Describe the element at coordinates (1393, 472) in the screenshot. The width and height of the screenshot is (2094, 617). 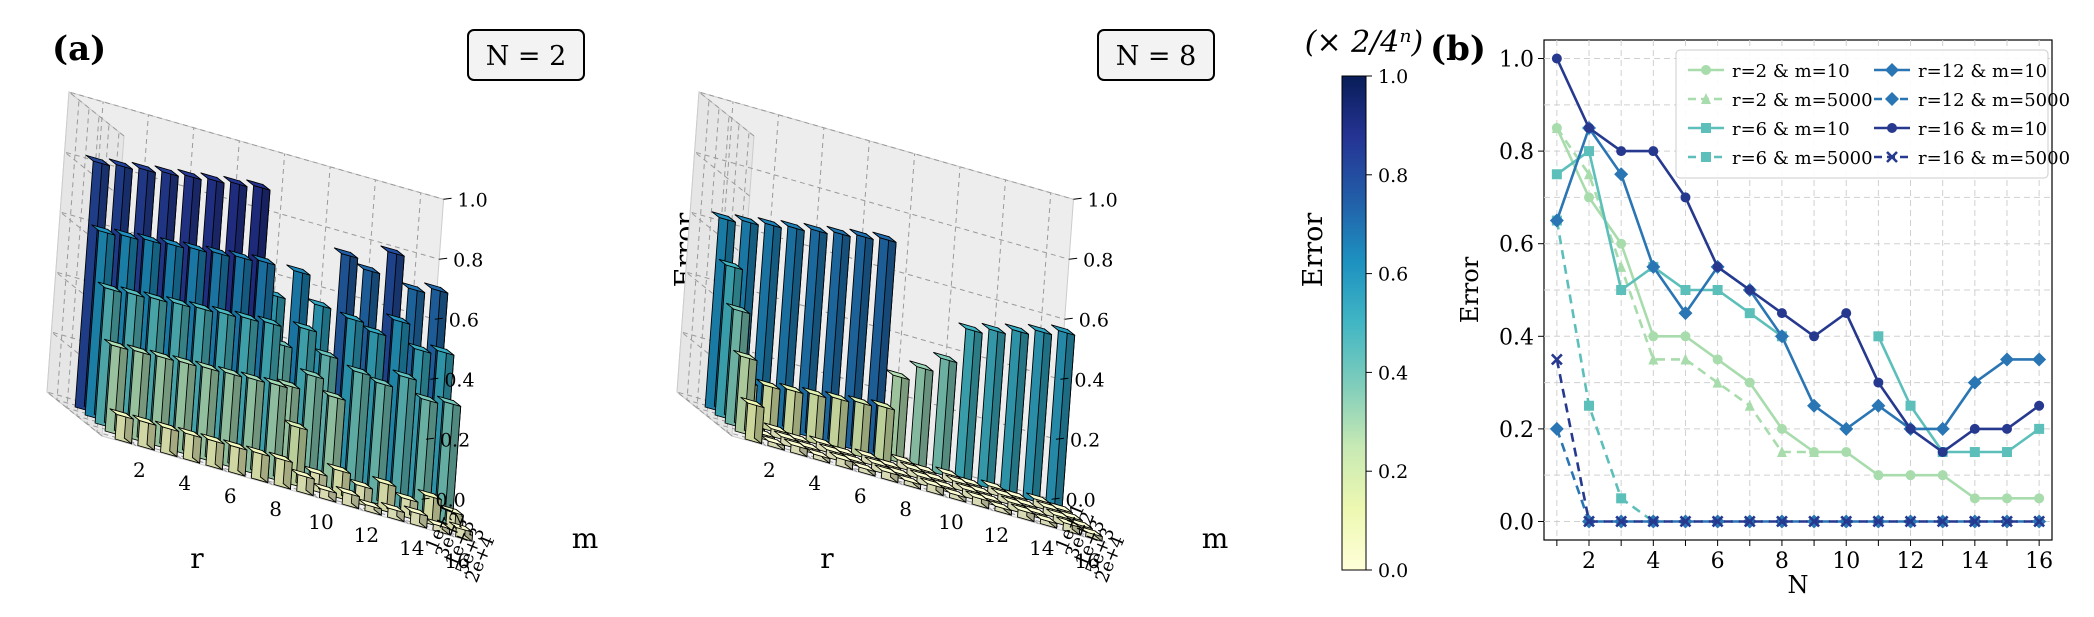
I see `colorbar-tick-label: 0.2` at that location.